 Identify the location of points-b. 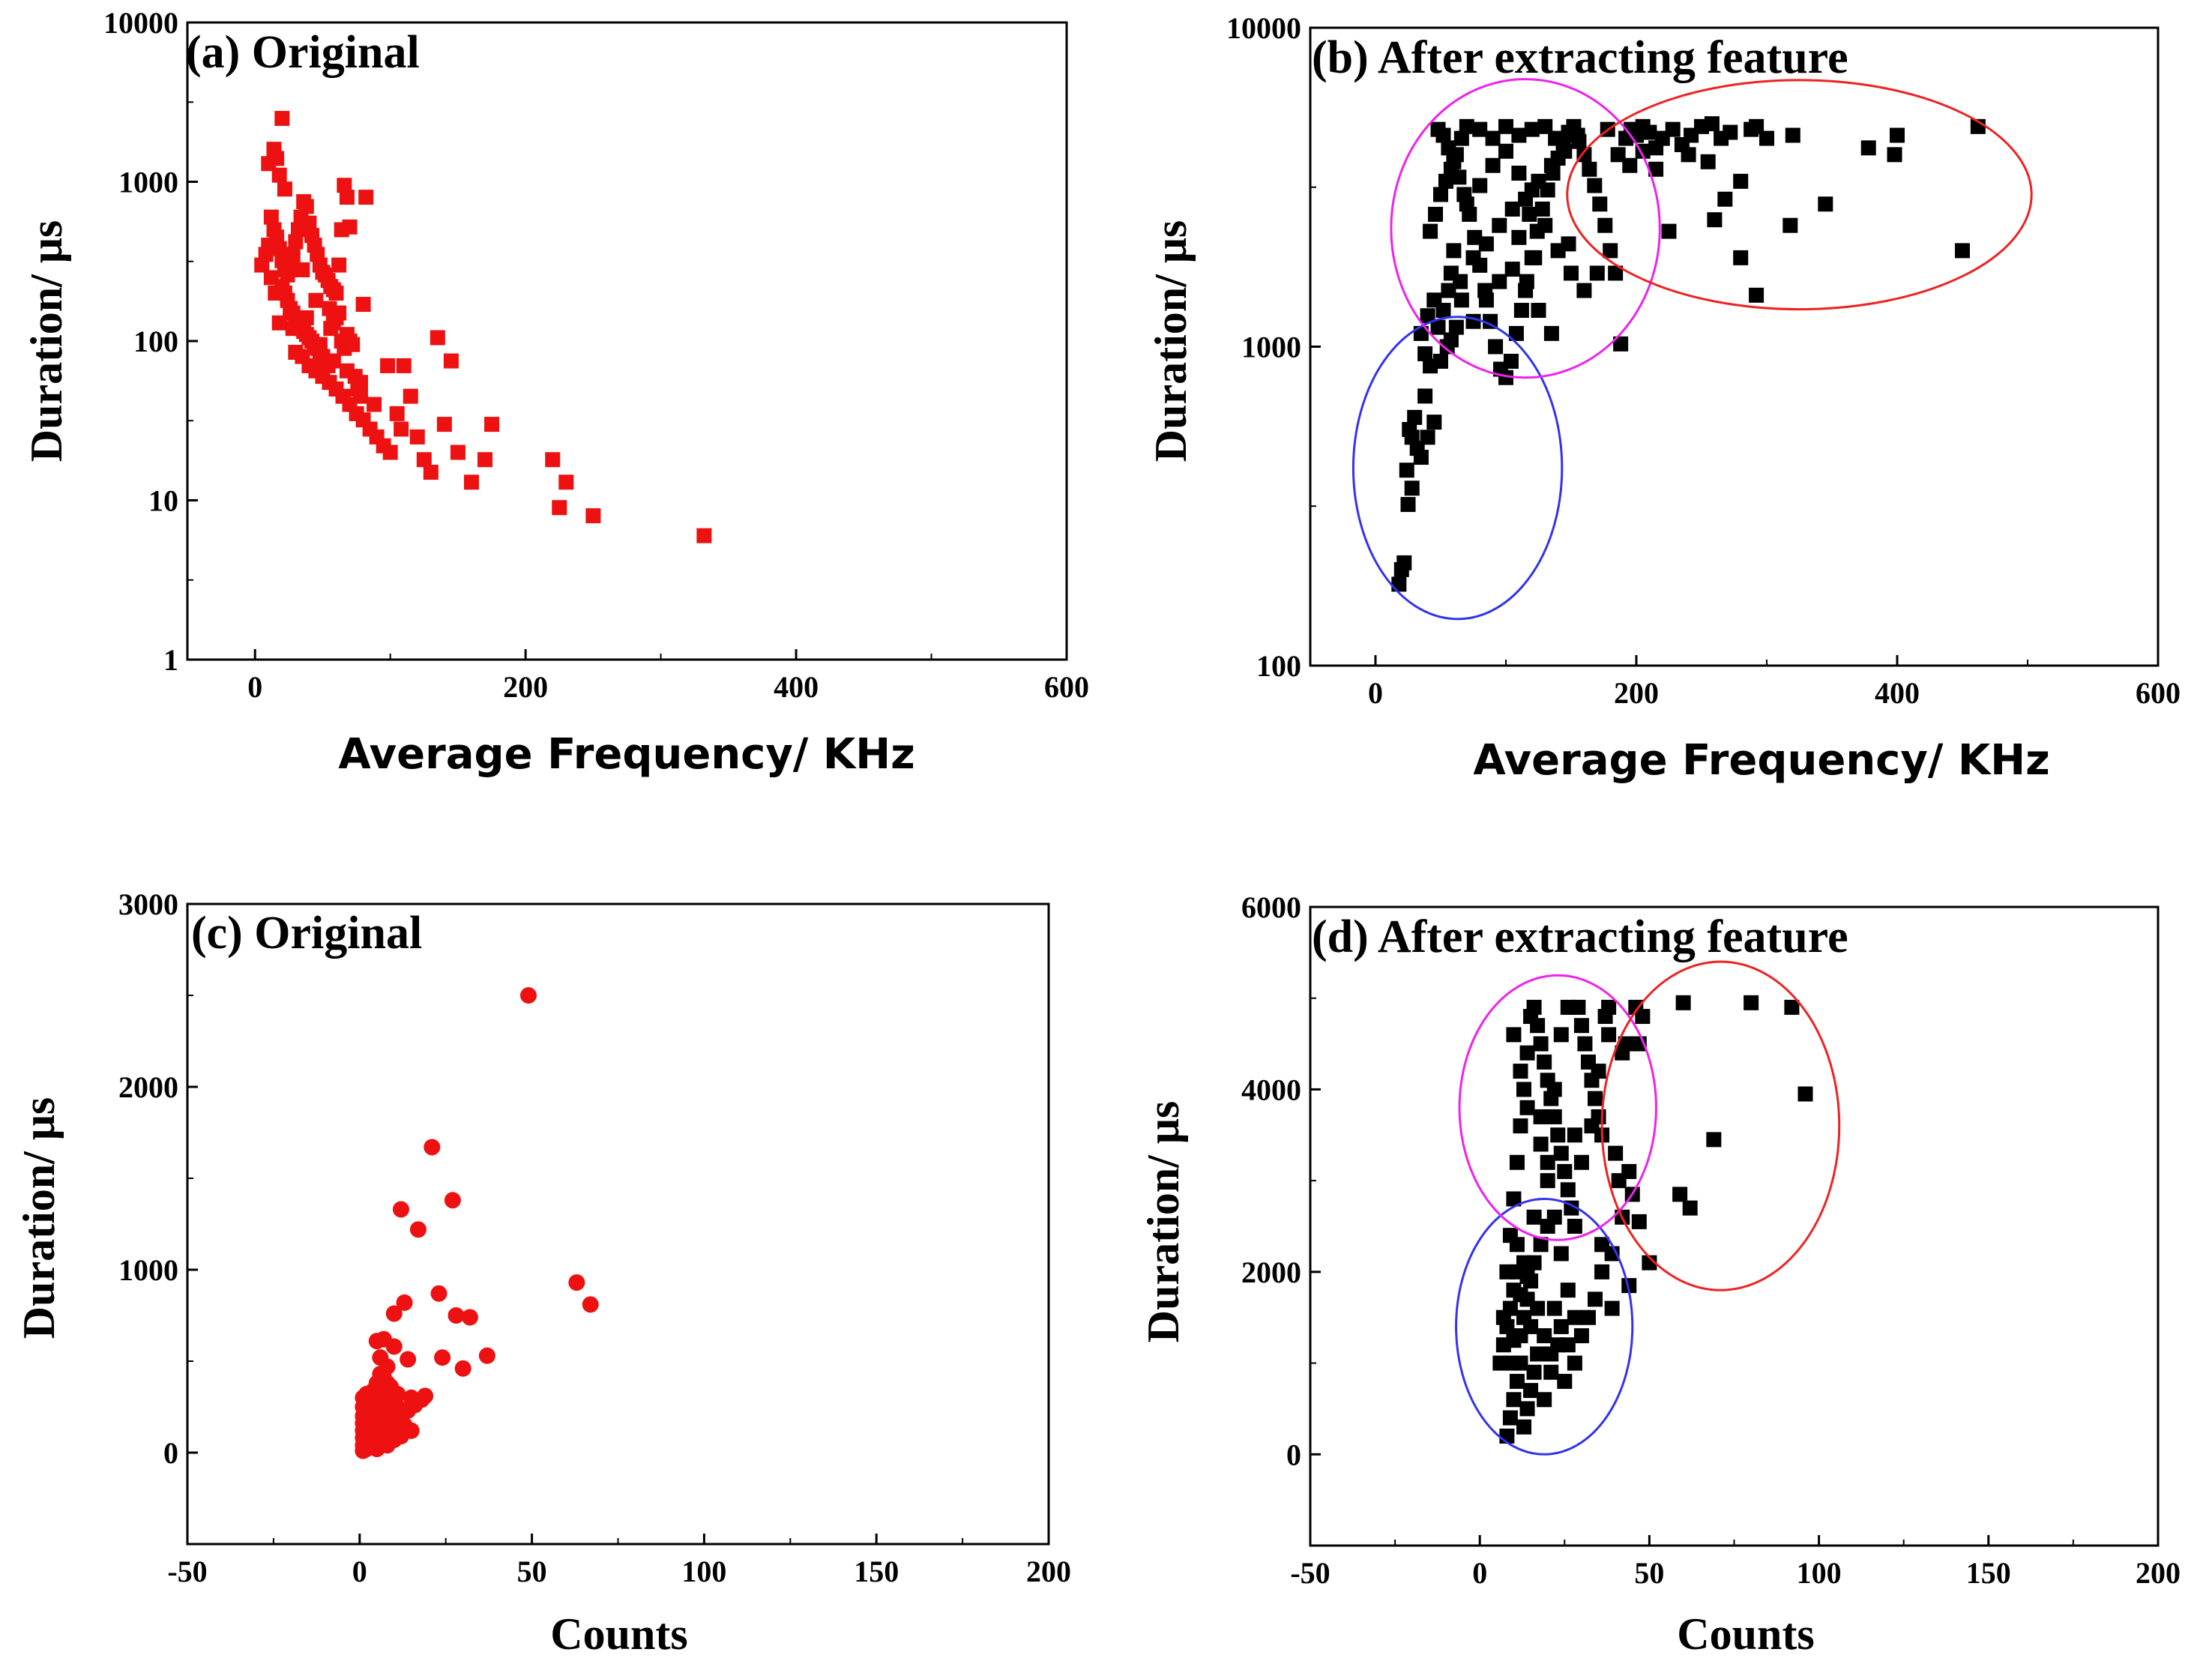
(1688, 354).